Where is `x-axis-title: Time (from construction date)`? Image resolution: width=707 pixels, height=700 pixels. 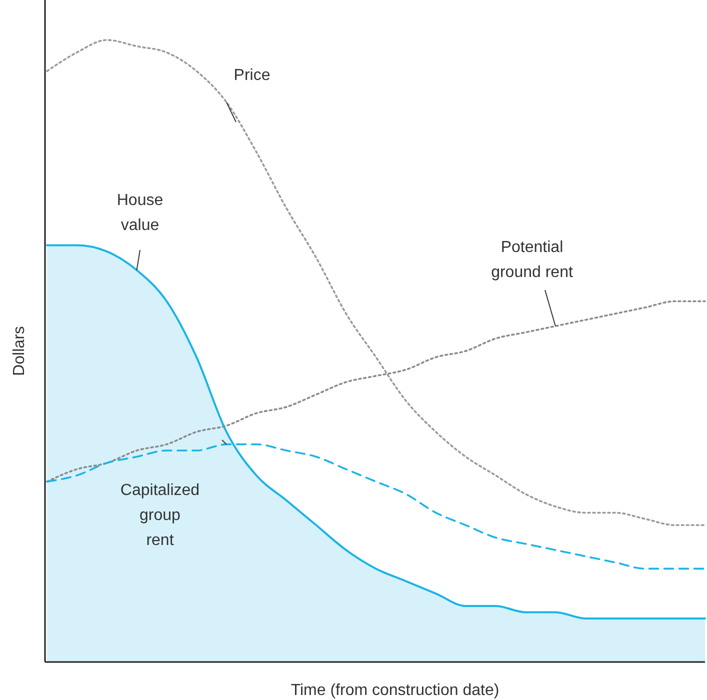
x-axis-title: Time (from construction date) is located at coordinates (395, 690).